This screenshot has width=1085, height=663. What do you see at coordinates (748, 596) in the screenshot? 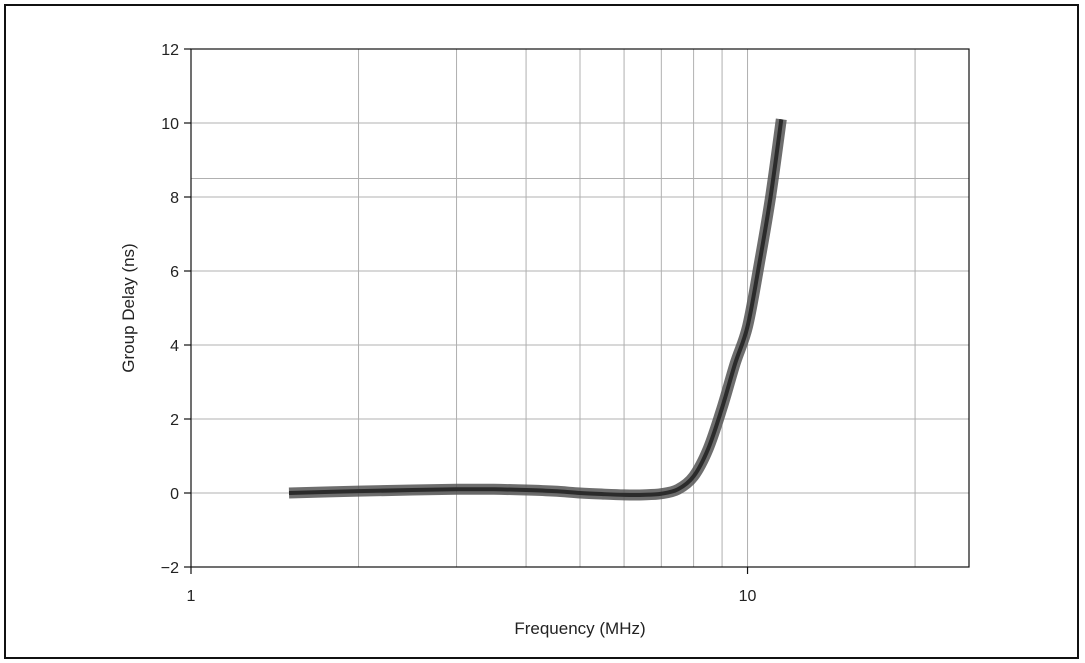
I see `x-tick-label: 10` at bounding box center [748, 596].